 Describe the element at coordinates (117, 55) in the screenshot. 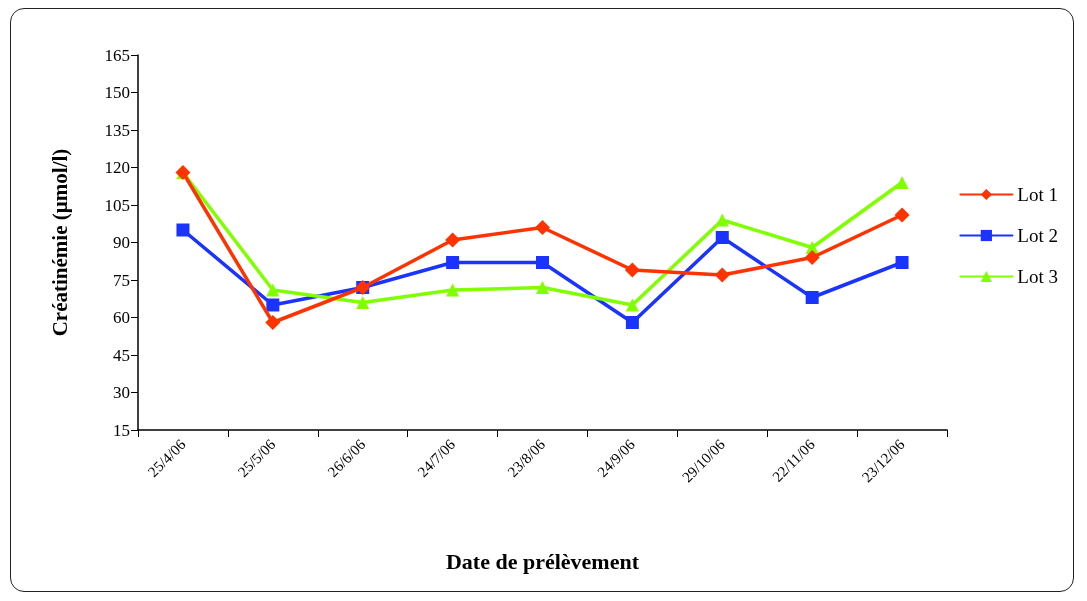

I see `y-tick-label: 165` at that location.